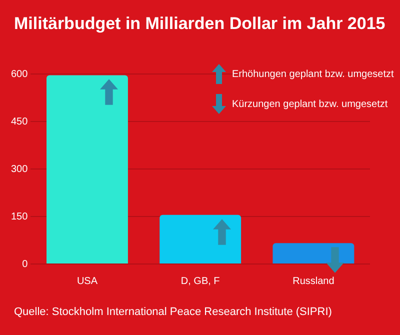 The image size is (400, 335). I want to click on y-tick-label: 450, so click(19, 122).